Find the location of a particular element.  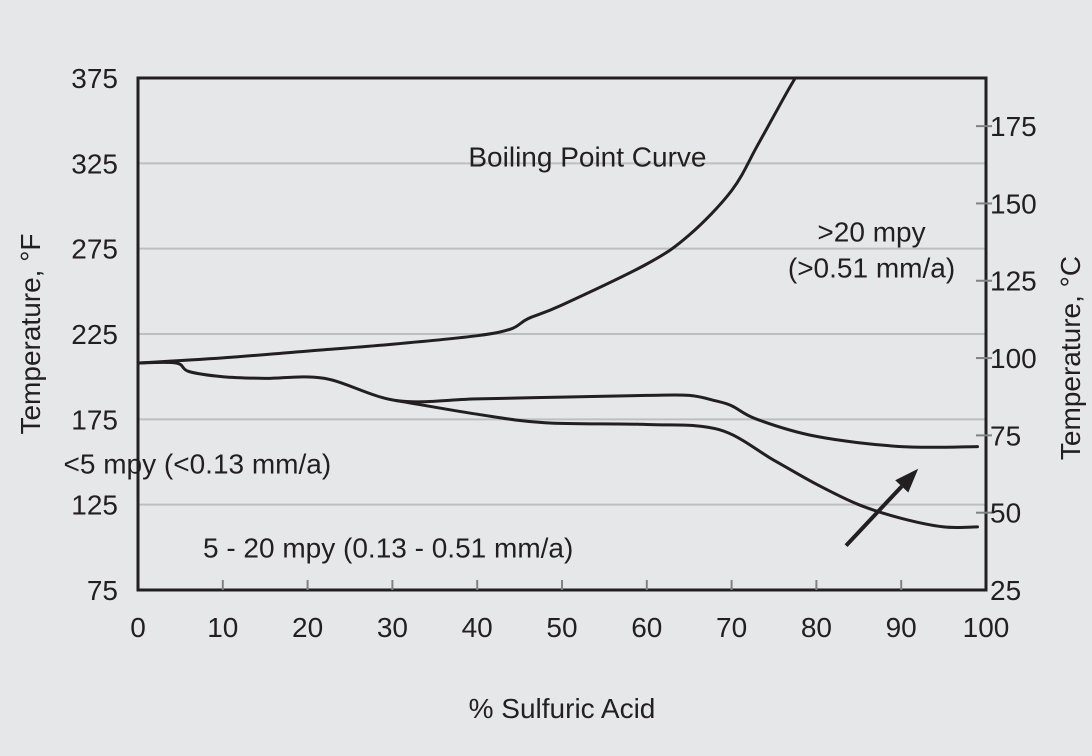

x-tick-label: 10 is located at coordinates (222, 627).